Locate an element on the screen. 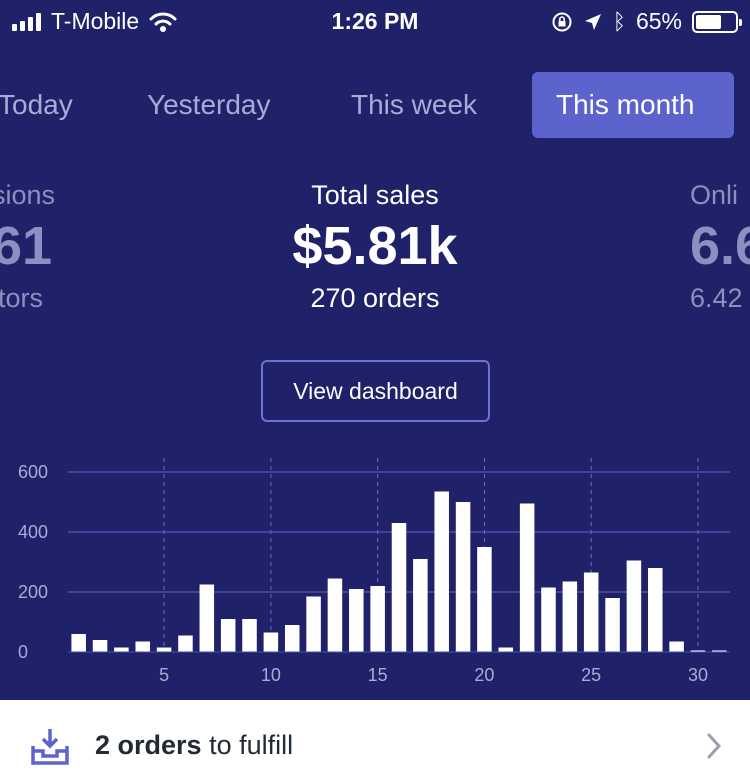 The width and height of the screenshot is (750, 784). orders-count-text: 2 orders is located at coordinates (148, 745).